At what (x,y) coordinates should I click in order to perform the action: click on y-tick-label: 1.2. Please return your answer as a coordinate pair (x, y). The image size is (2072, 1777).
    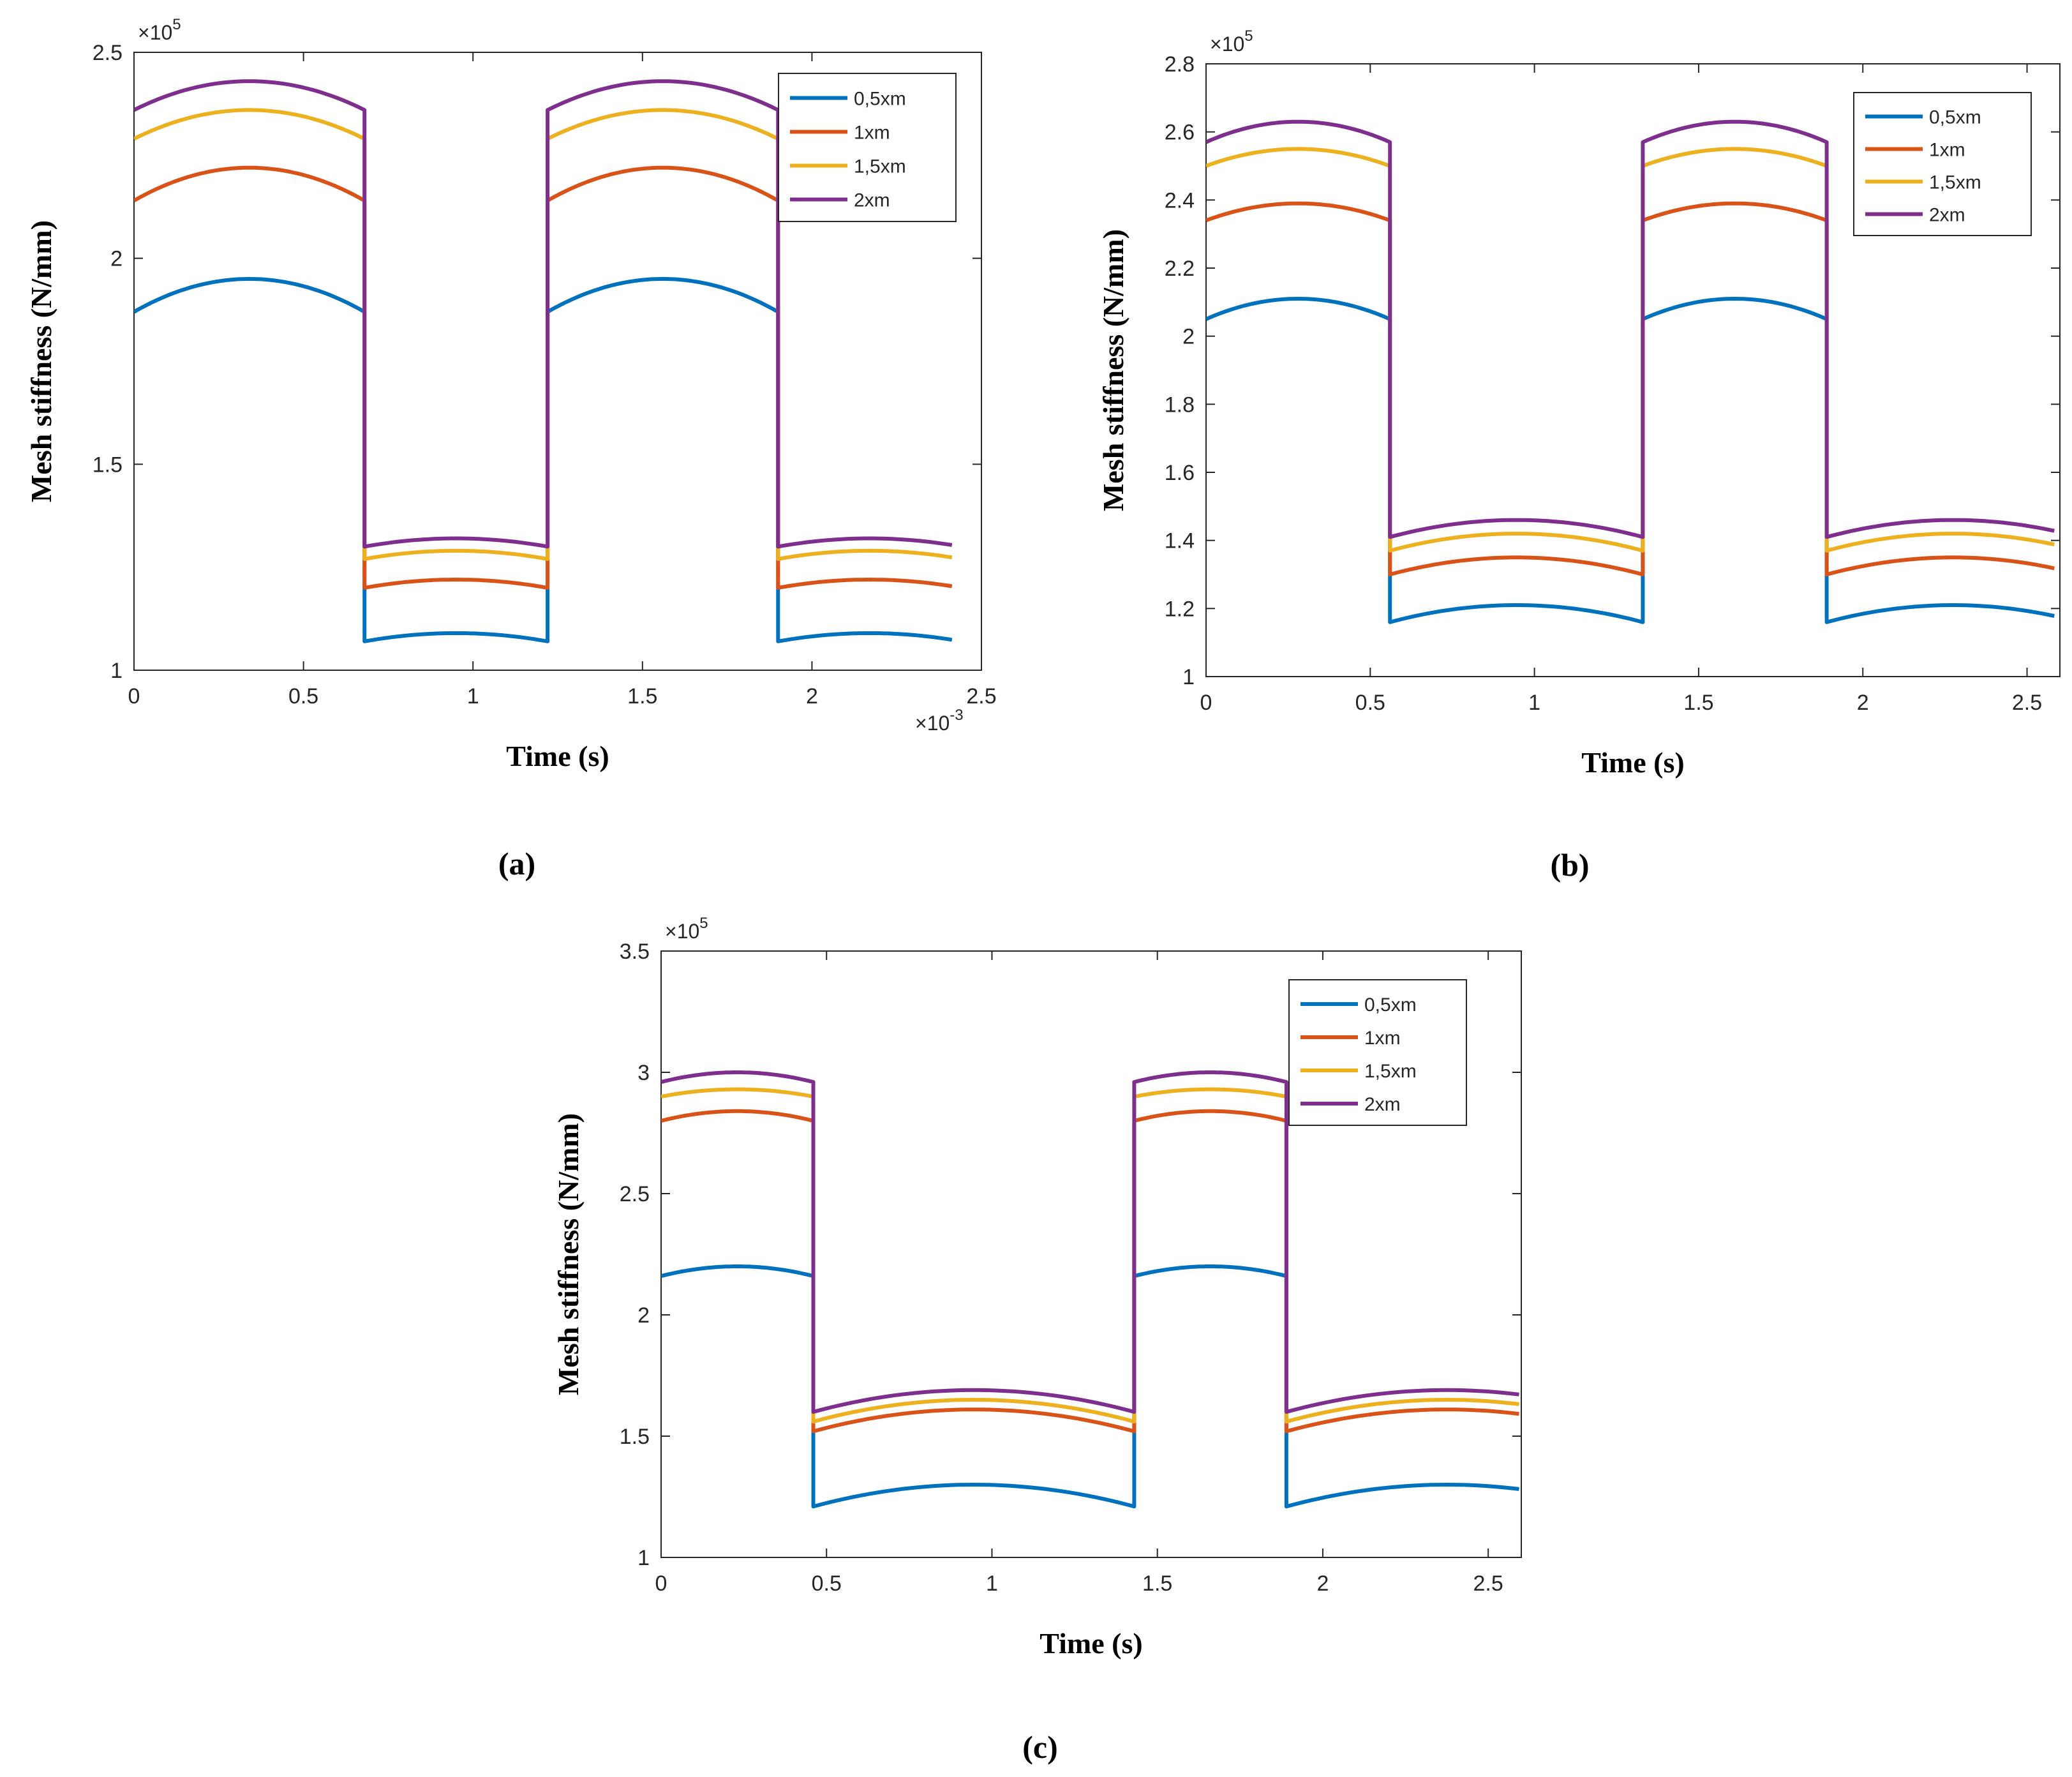
    Looking at the image, I should click on (1180, 609).